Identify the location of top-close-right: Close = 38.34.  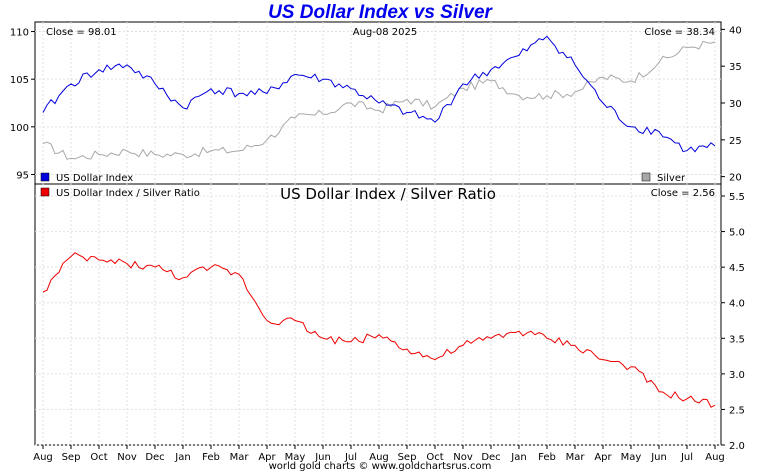
(679, 32).